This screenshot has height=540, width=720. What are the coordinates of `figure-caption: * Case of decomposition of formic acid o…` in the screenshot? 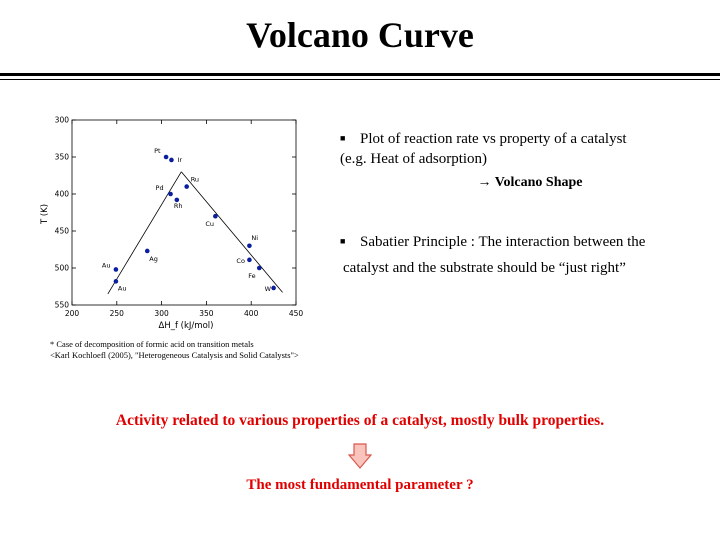 It's located at (174, 349).